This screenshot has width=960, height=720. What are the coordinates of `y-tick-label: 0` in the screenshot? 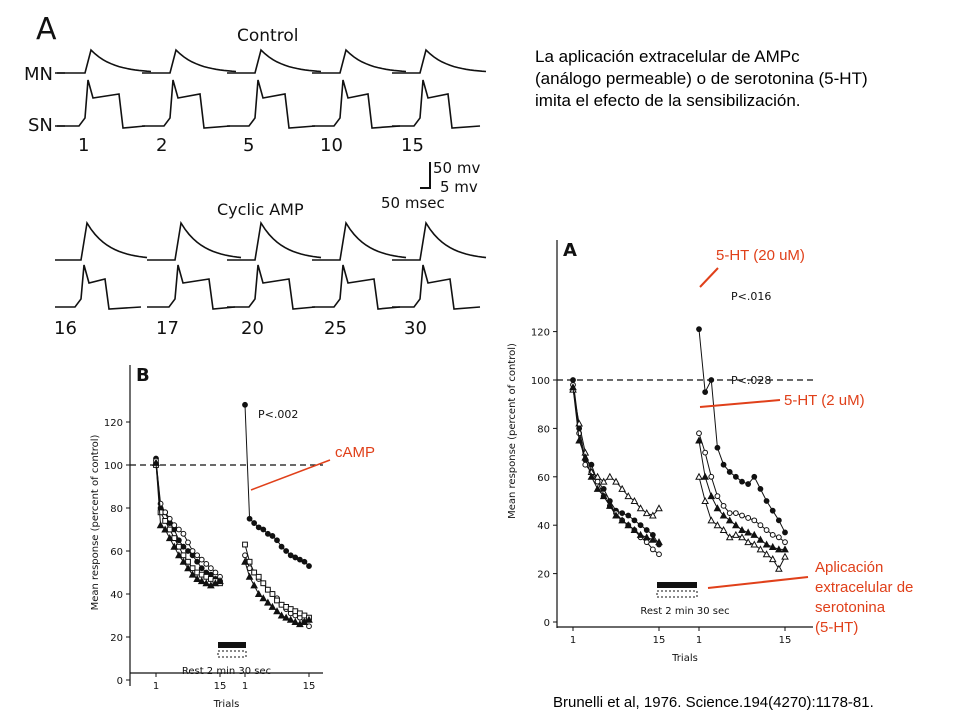 It's located at (547, 623).